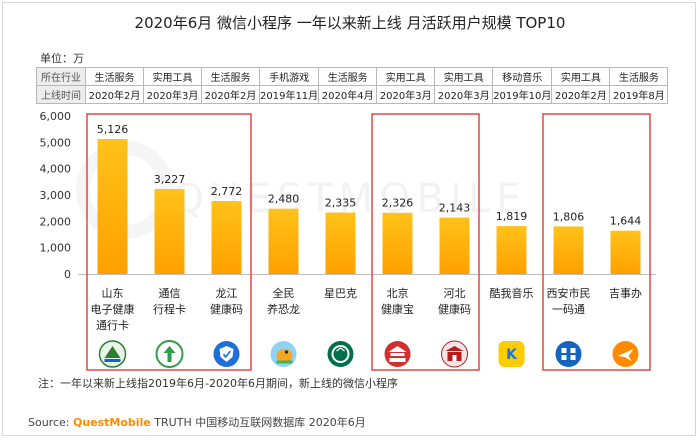 Image resolution: width=700 pixels, height=440 pixels. I want to click on x-tick-label-line: 行程卡, so click(169, 309).